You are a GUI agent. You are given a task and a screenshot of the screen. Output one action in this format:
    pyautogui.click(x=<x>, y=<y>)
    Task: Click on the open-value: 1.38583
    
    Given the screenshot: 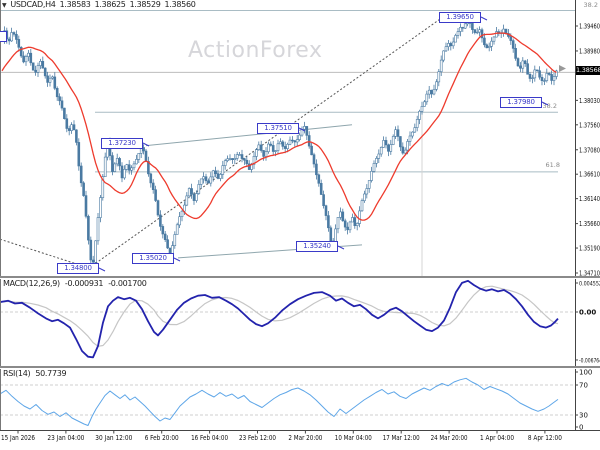 What is the action you would take?
    pyautogui.click(x=75, y=4)
    